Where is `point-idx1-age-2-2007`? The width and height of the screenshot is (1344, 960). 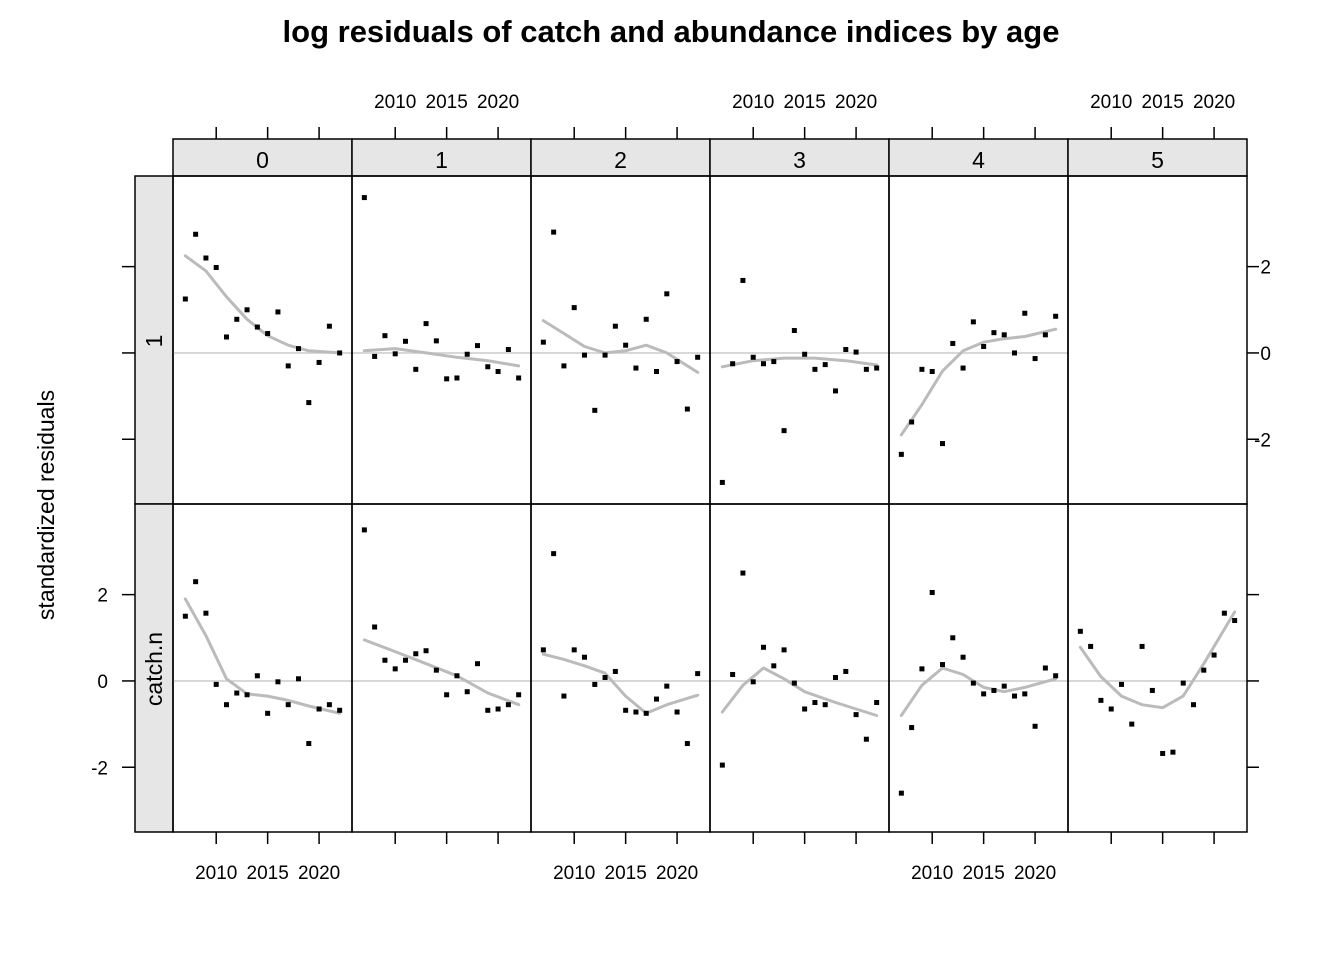 point-idx1-age-2-2007 is located at coordinates (543, 342).